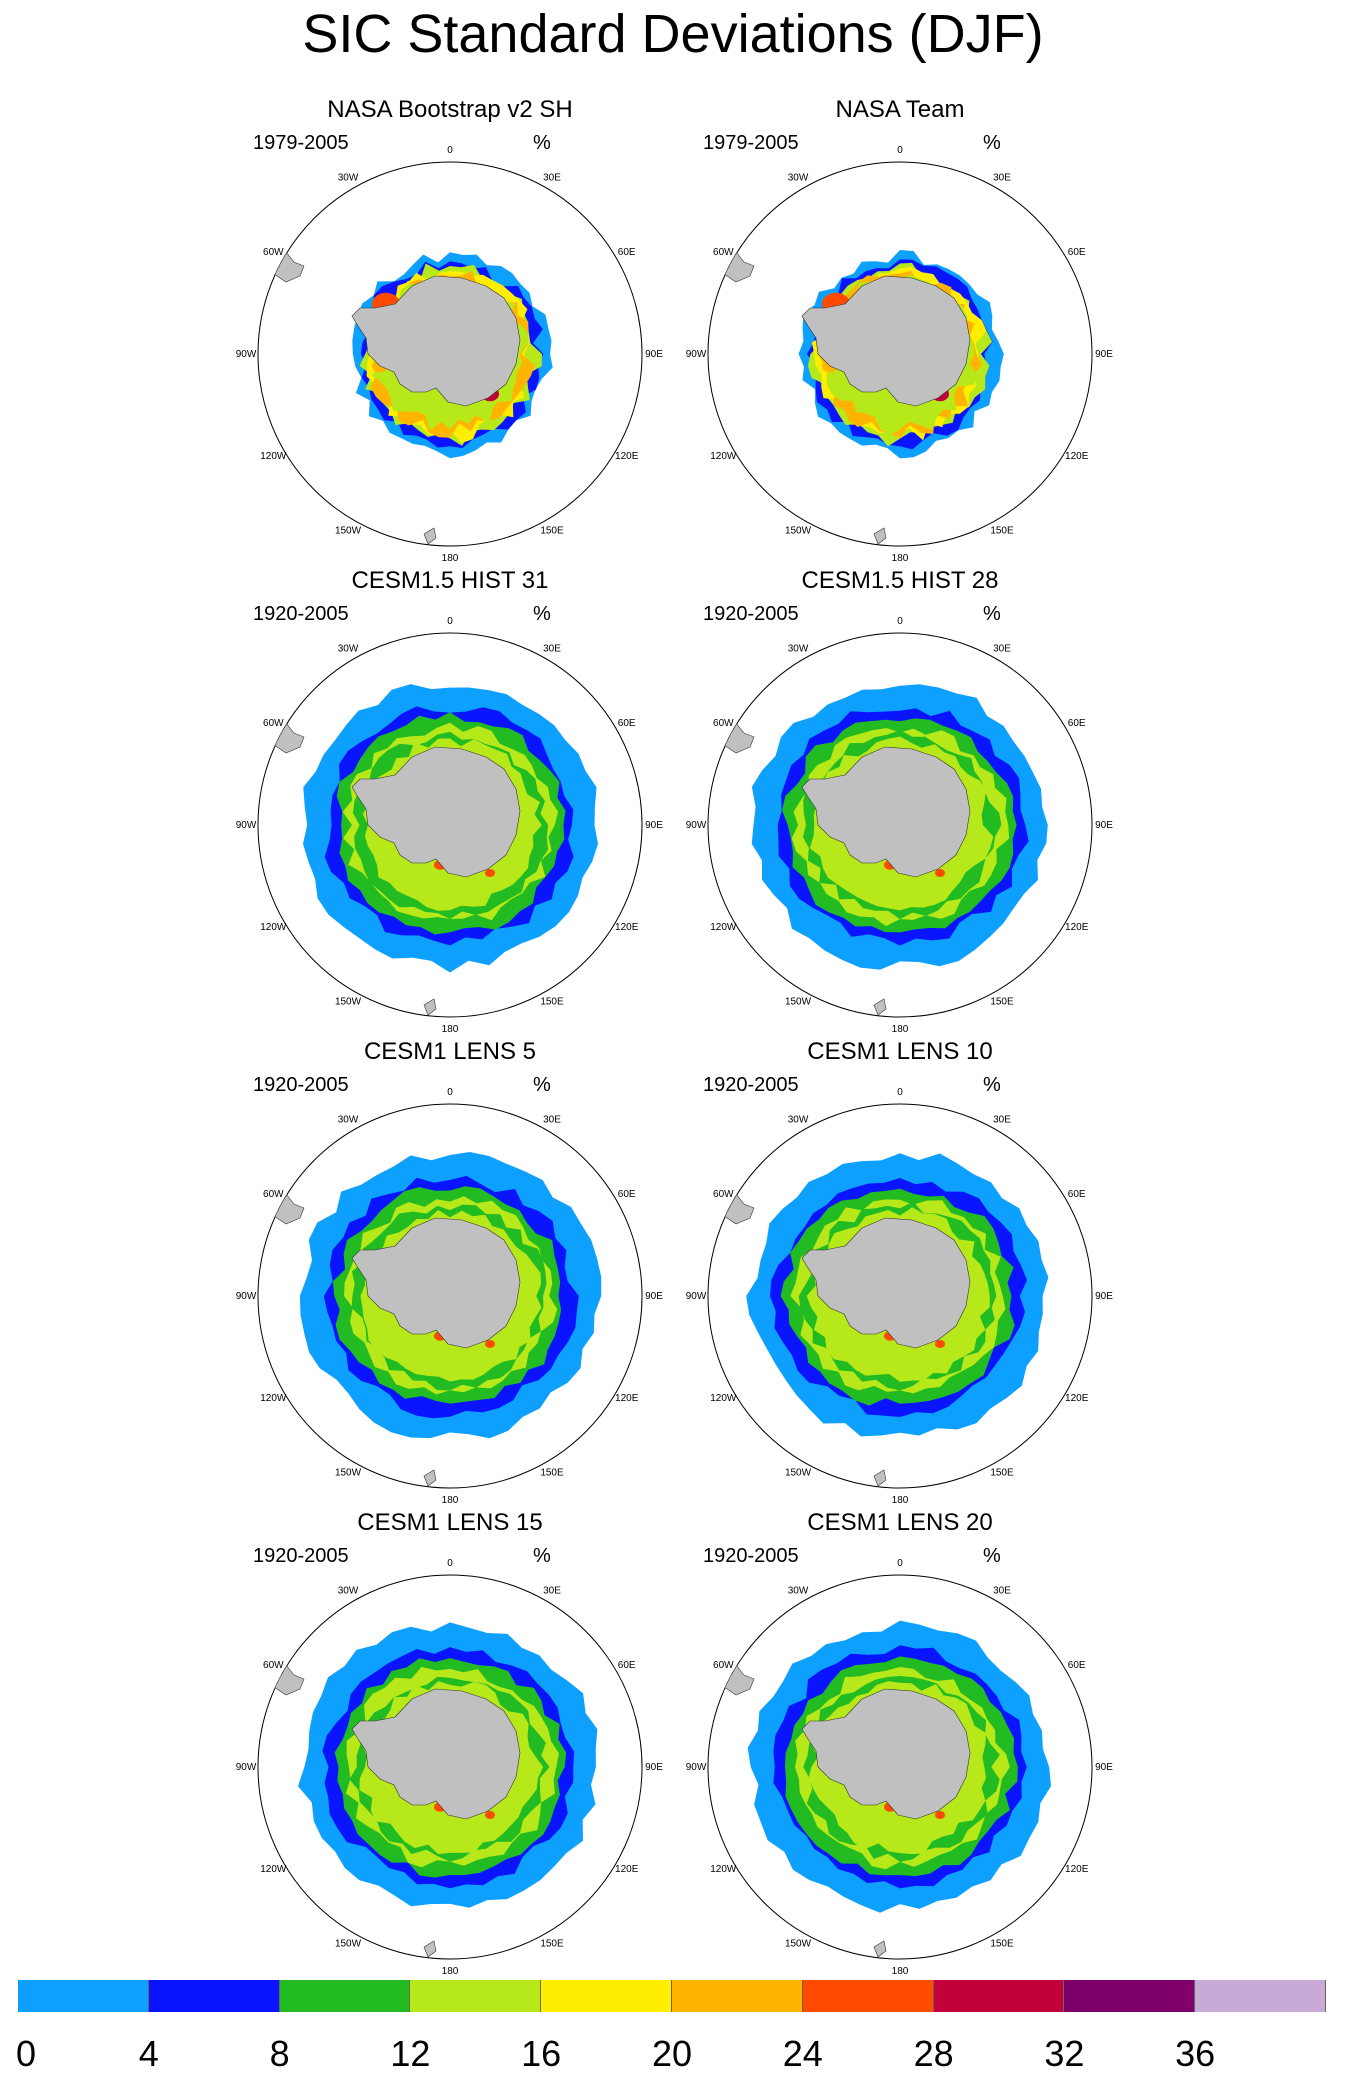 The height and width of the screenshot is (2082, 1346). Describe the element at coordinates (900, 580) in the screenshot. I see `panel-title: CESM1.5 HIST 28` at that location.